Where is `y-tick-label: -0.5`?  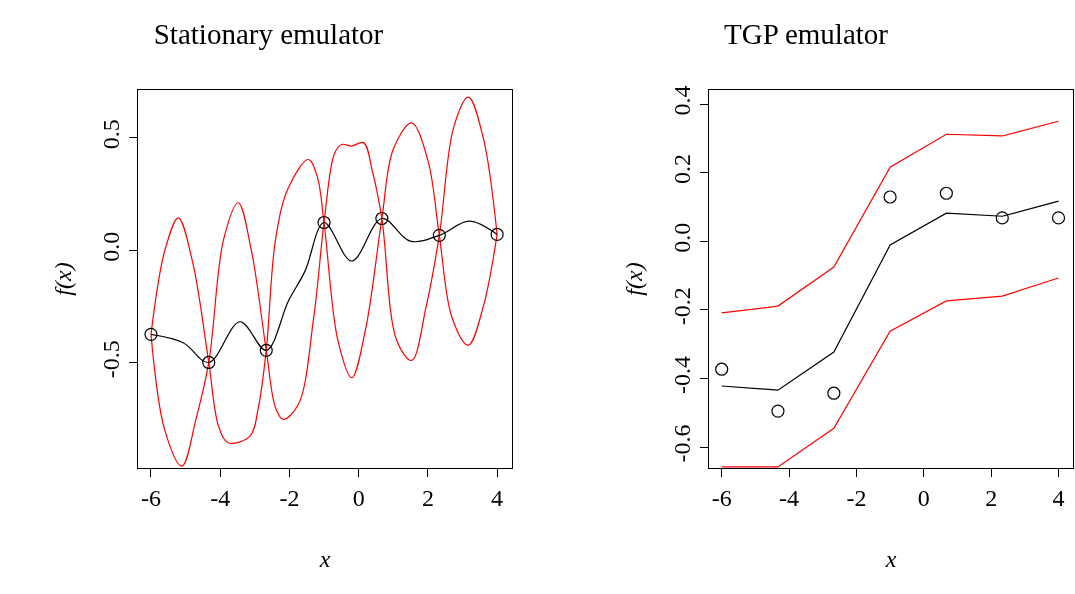
y-tick-label: -0.5 is located at coordinates (111, 359).